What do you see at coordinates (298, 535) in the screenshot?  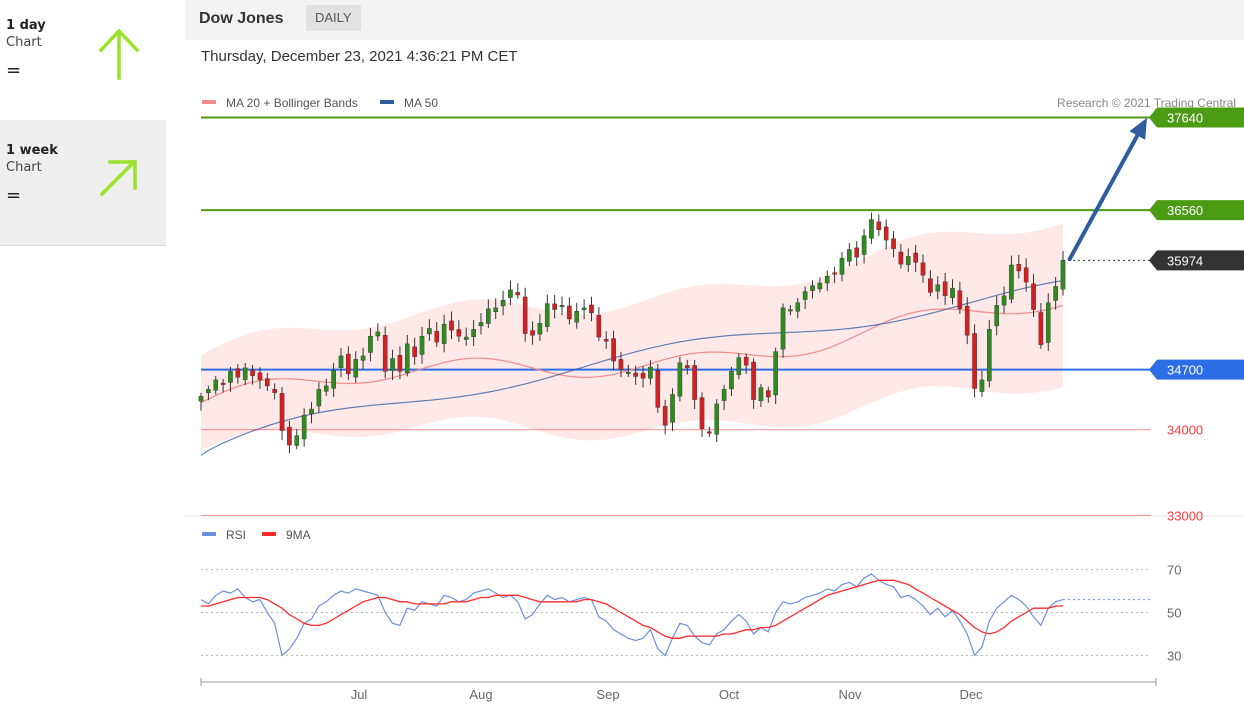 I see `ma9-legend-label: 9MA` at bounding box center [298, 535].